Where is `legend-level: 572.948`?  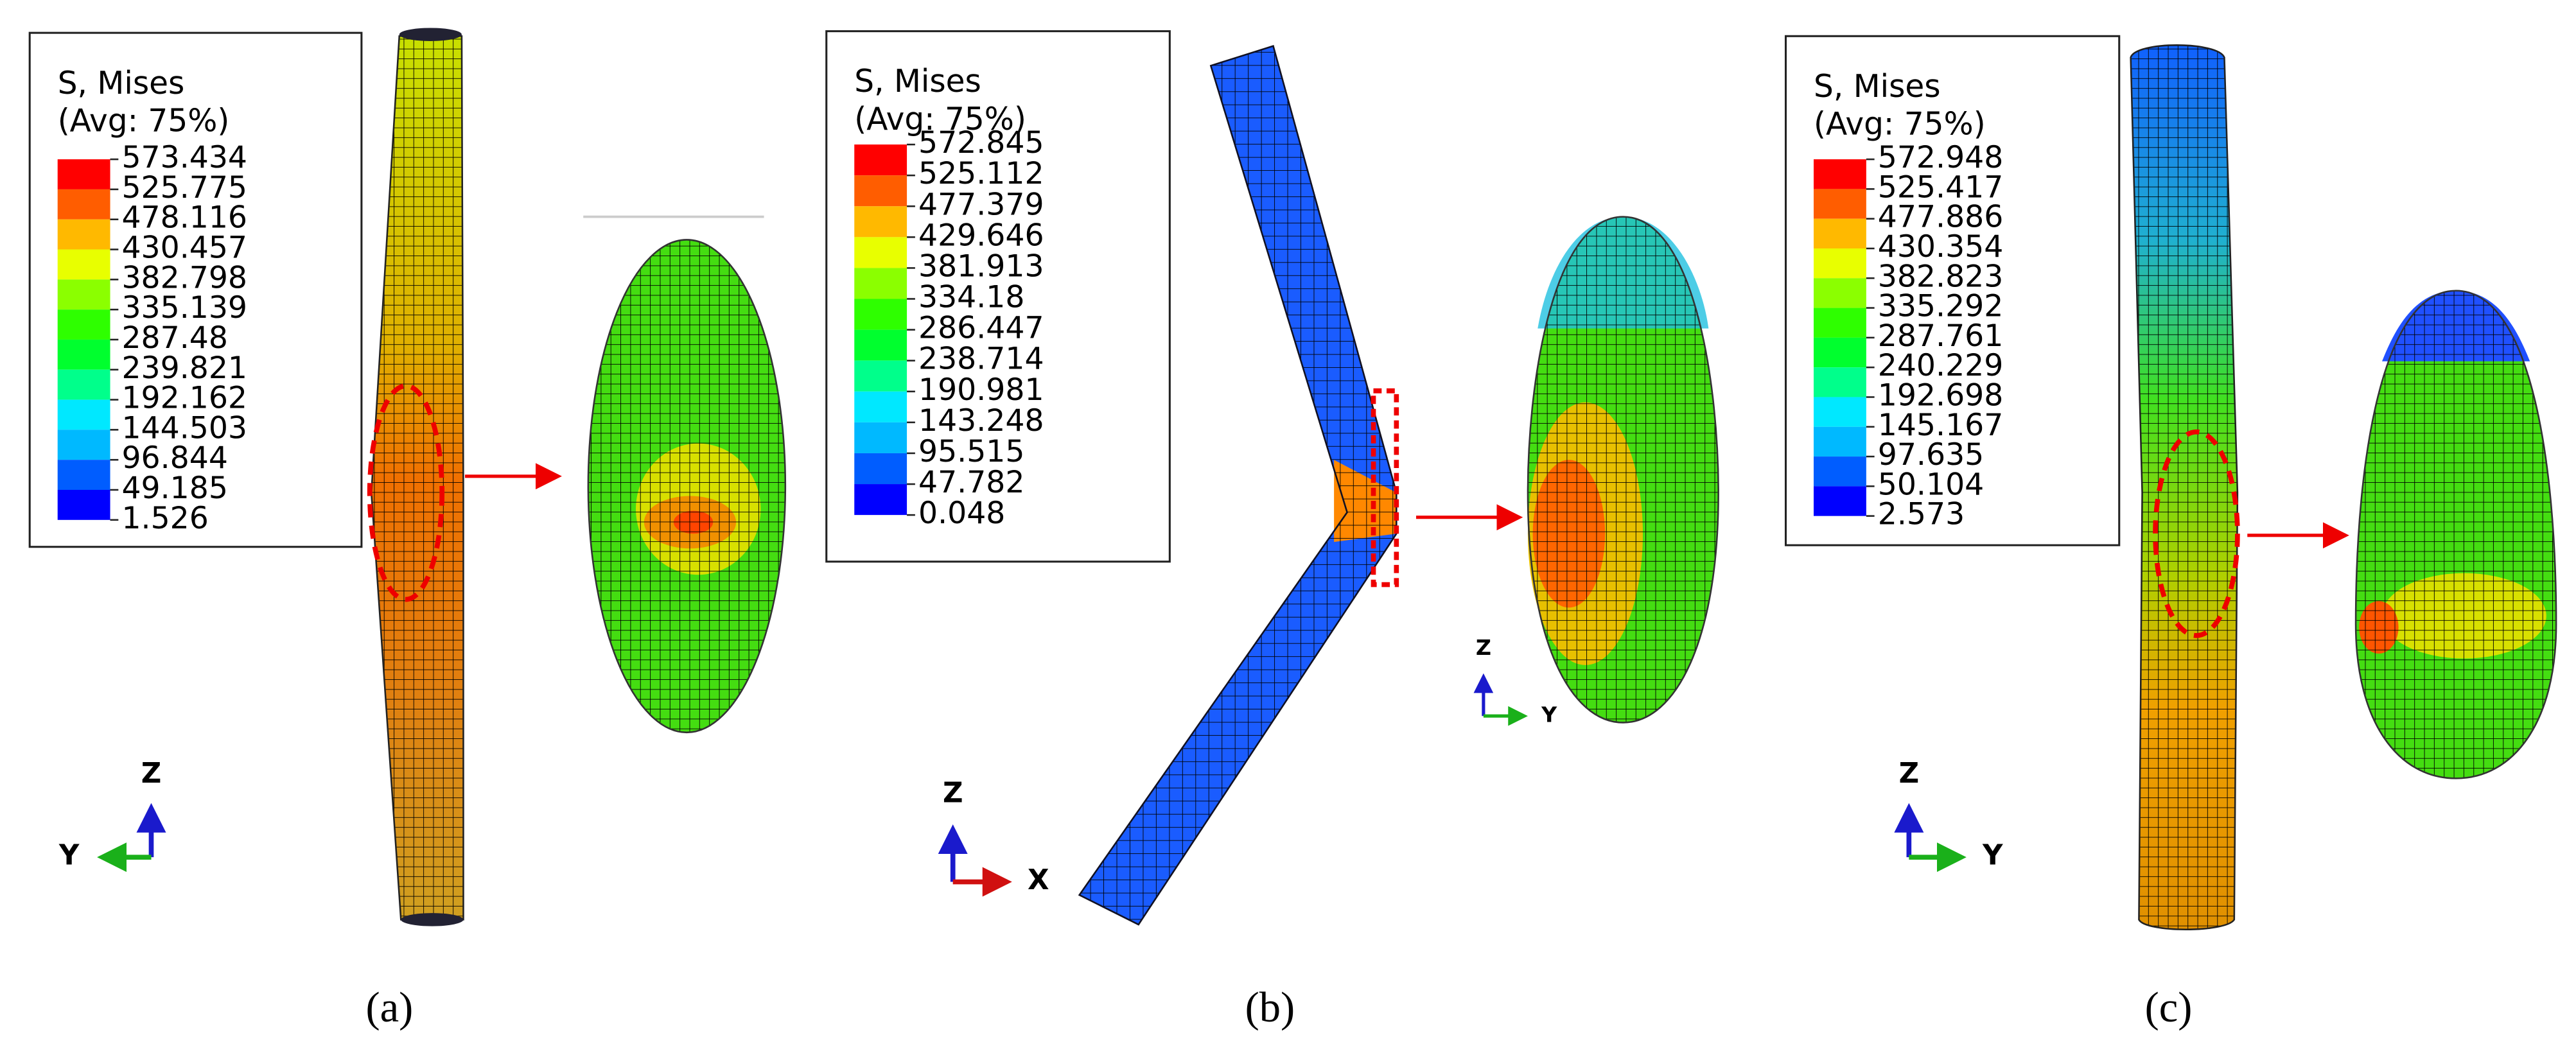
legend-level: 572.948 is located at coordinates (1941, 157).